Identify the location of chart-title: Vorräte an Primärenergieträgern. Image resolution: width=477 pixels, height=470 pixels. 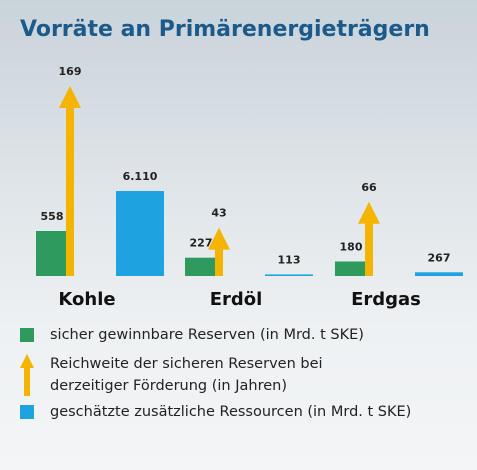
(225, 29).